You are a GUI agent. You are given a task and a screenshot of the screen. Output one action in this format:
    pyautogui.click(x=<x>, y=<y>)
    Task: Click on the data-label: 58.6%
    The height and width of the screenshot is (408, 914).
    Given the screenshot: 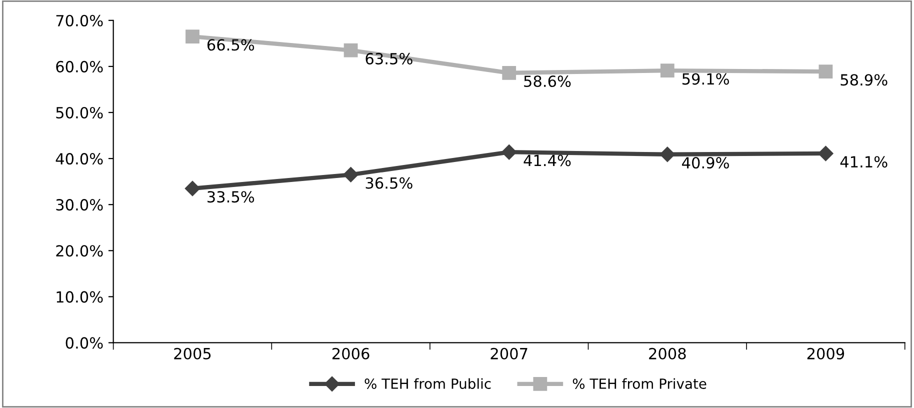 What is the action you would take?
    pyautogui.click(x=547, y=81)
    